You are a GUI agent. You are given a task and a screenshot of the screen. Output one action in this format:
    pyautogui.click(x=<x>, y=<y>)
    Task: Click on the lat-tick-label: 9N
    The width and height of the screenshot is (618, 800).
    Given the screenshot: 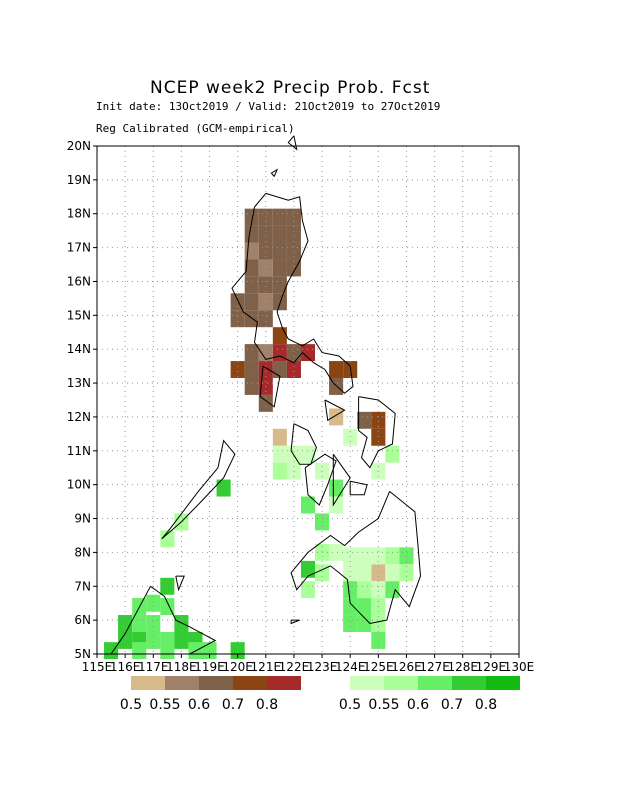 What is the action you would take?
    pyautogui.click(x=82, y=519)
    